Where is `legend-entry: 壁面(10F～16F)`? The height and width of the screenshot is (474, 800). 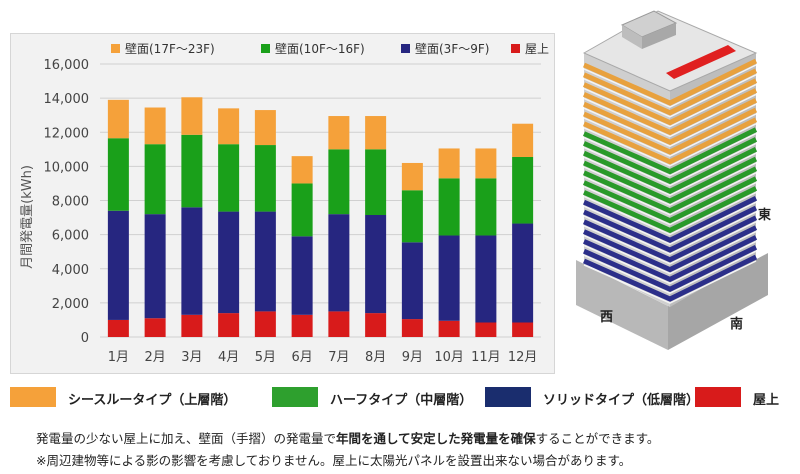
legend-entry: 壁面(10F～16F) is located at coordinates (320, 48).